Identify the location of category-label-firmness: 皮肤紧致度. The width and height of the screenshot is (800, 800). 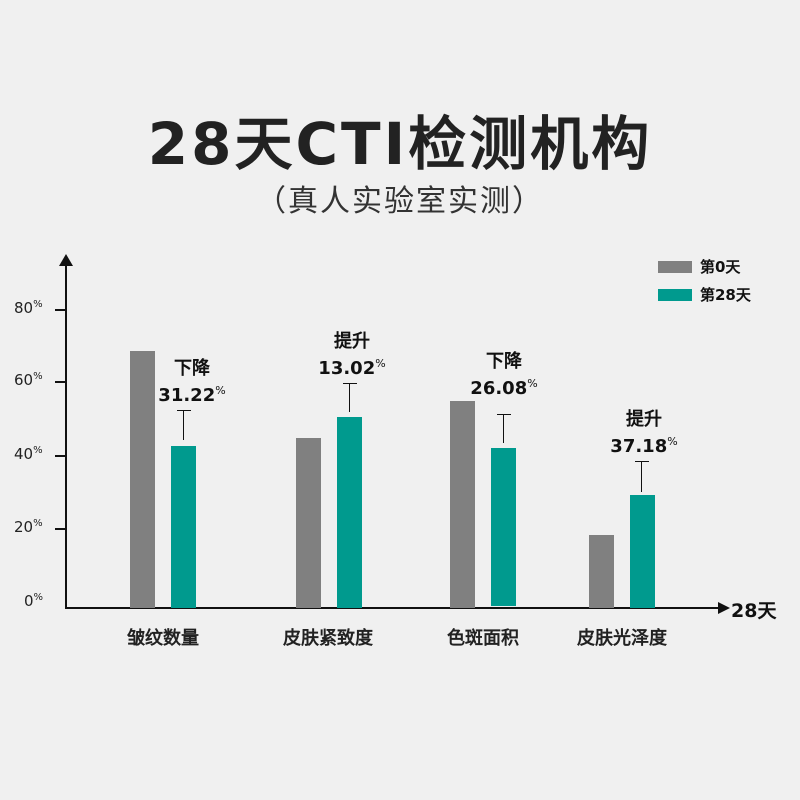
(328, 638).